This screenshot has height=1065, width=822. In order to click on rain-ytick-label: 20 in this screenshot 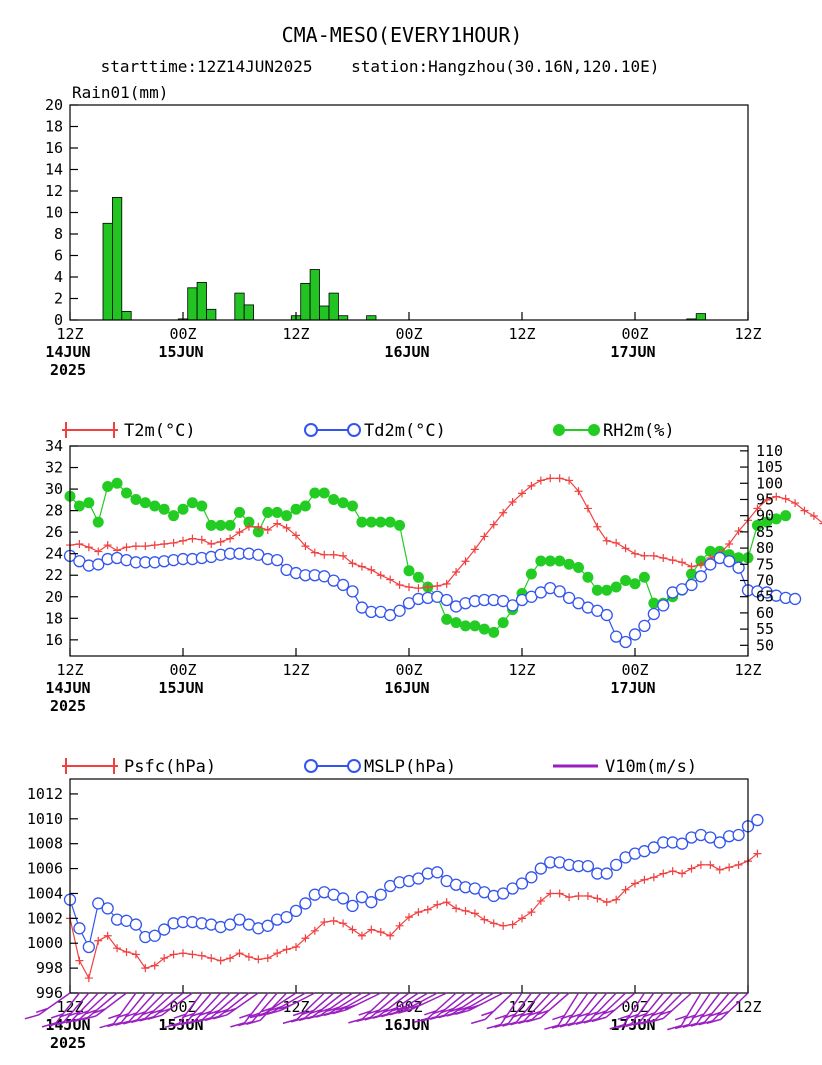, I will do `click(54, 105)`.